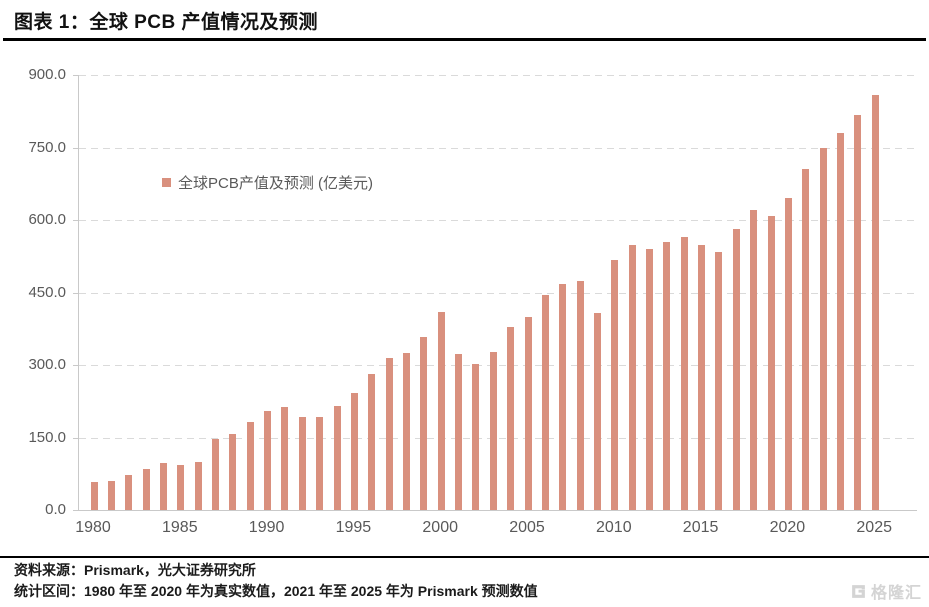 The image size is (929, 607). Describe the element at coordinates (198, 485) in the screenshot. I see `bar-1986` at that location.